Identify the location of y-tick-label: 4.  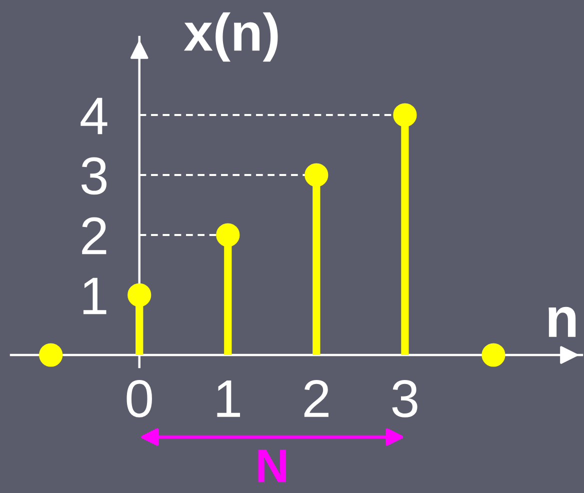
(94, 116).